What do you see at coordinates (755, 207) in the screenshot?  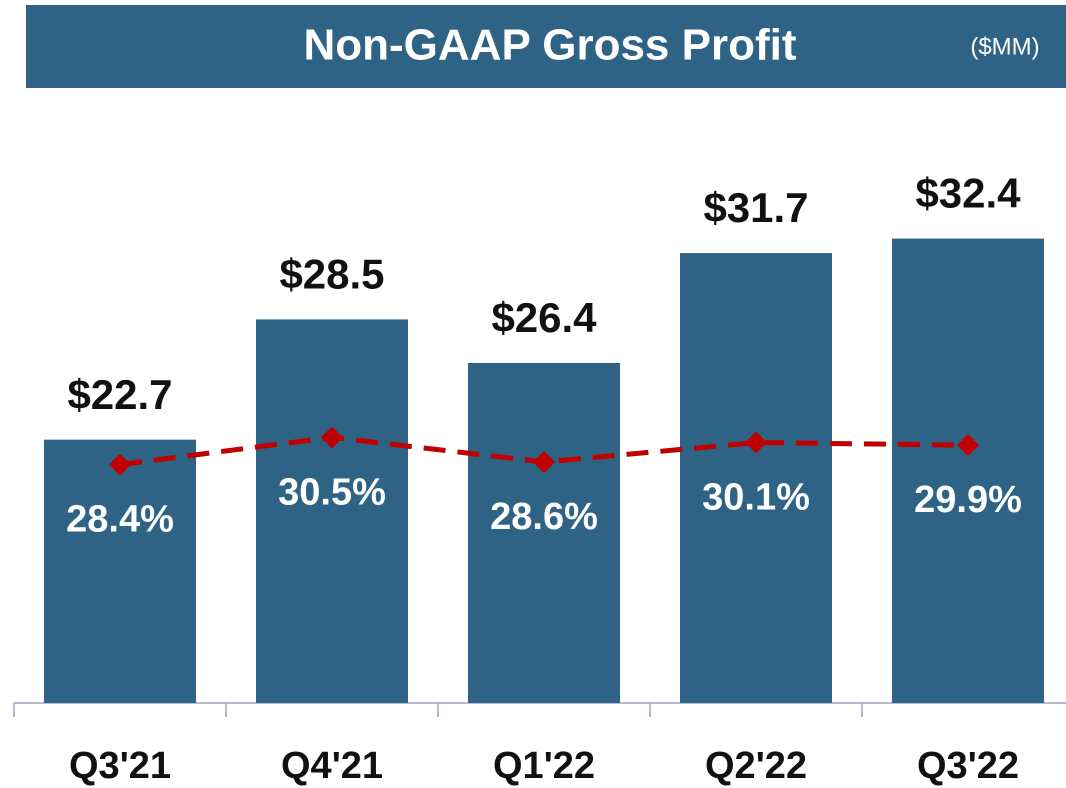 I see `bar-value-label: $31.7` at bounding box center [755, 207].